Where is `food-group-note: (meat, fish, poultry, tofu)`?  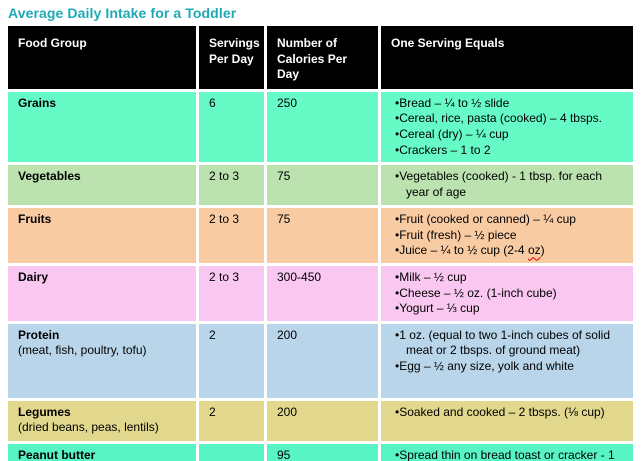 food-group-note: (meat, fish, poultry, tofu) is located at coordinates (82, 350).